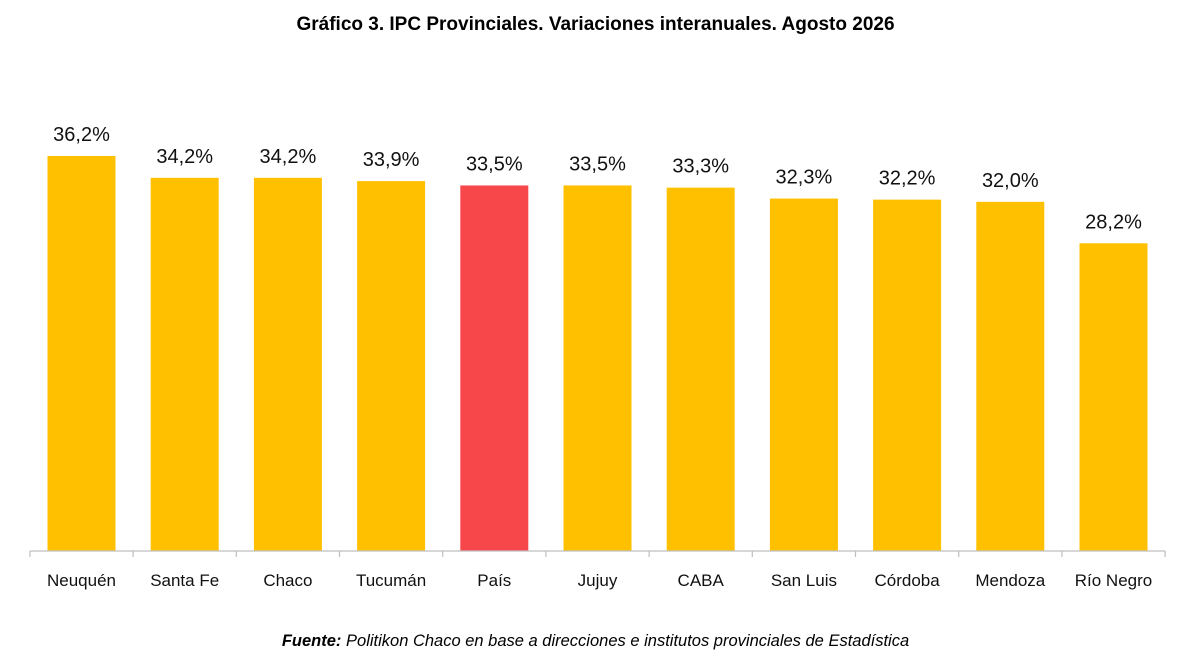 Image resolution: width=1191 pixels, height=672 pixels. Describe the element at coordinates (494, 580) in the screenshot. I see `tick-label-4: País` at that location.